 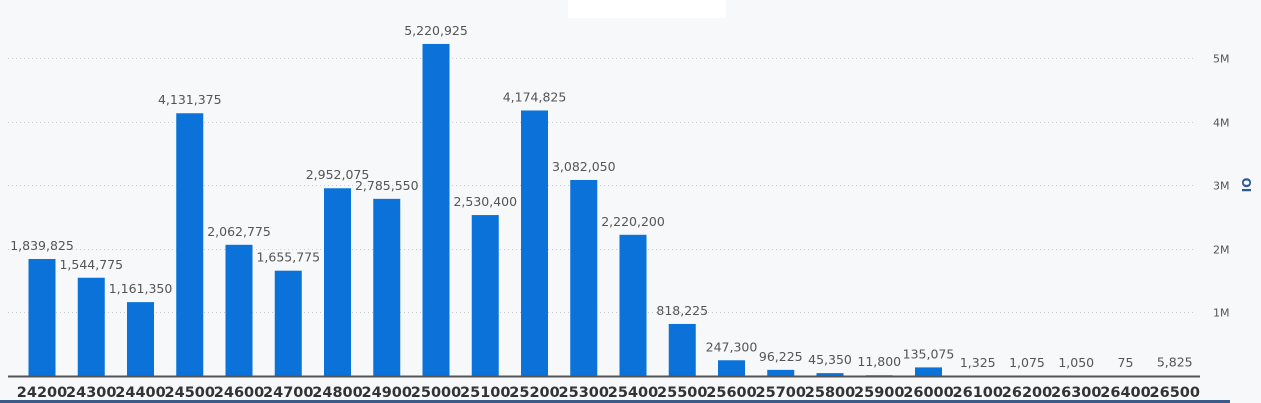 I want to click on data-label-25700: 96,225, so click(x=781, y=356).